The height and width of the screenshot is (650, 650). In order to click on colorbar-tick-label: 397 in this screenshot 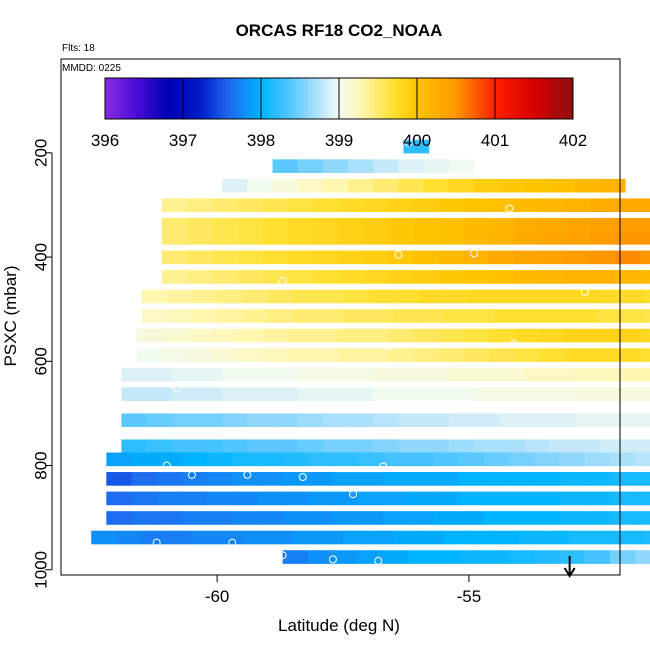, I will do `click(183, 140)`.